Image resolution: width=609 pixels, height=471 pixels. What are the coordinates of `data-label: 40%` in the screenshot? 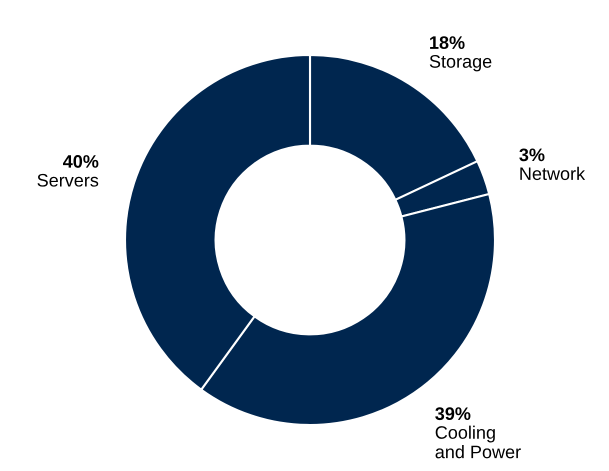 It's located at (80, 161).